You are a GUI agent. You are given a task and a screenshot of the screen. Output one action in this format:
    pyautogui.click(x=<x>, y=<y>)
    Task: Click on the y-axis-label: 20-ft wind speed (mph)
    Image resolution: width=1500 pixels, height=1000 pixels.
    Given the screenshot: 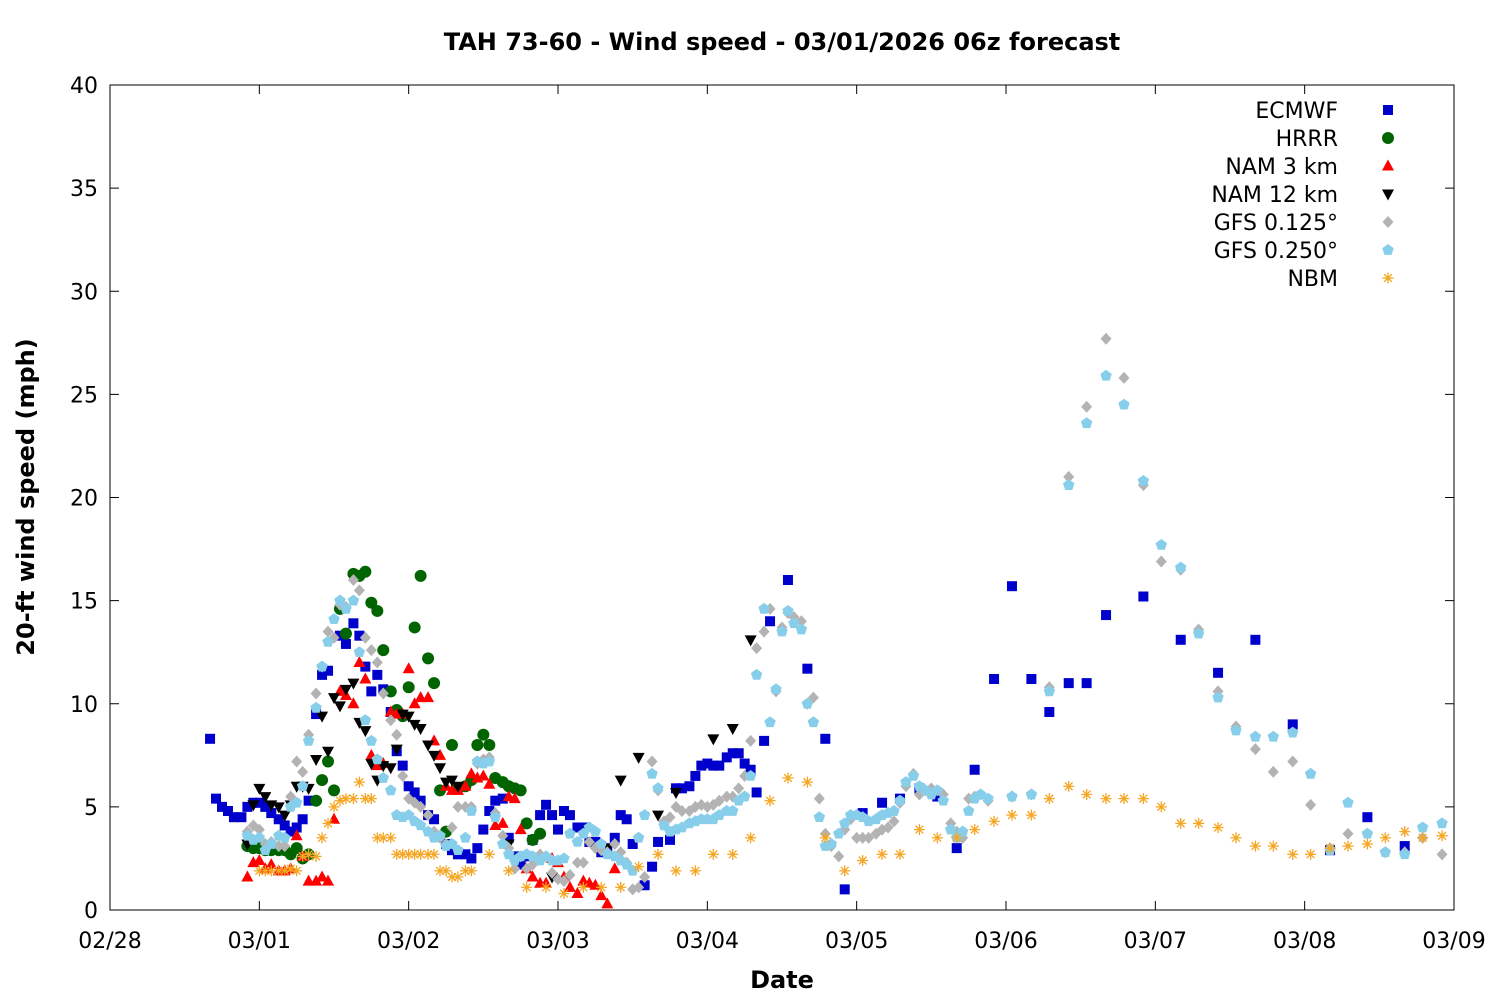 What is the action you would take?
    pyautogui.click(x=26, y=496)
    